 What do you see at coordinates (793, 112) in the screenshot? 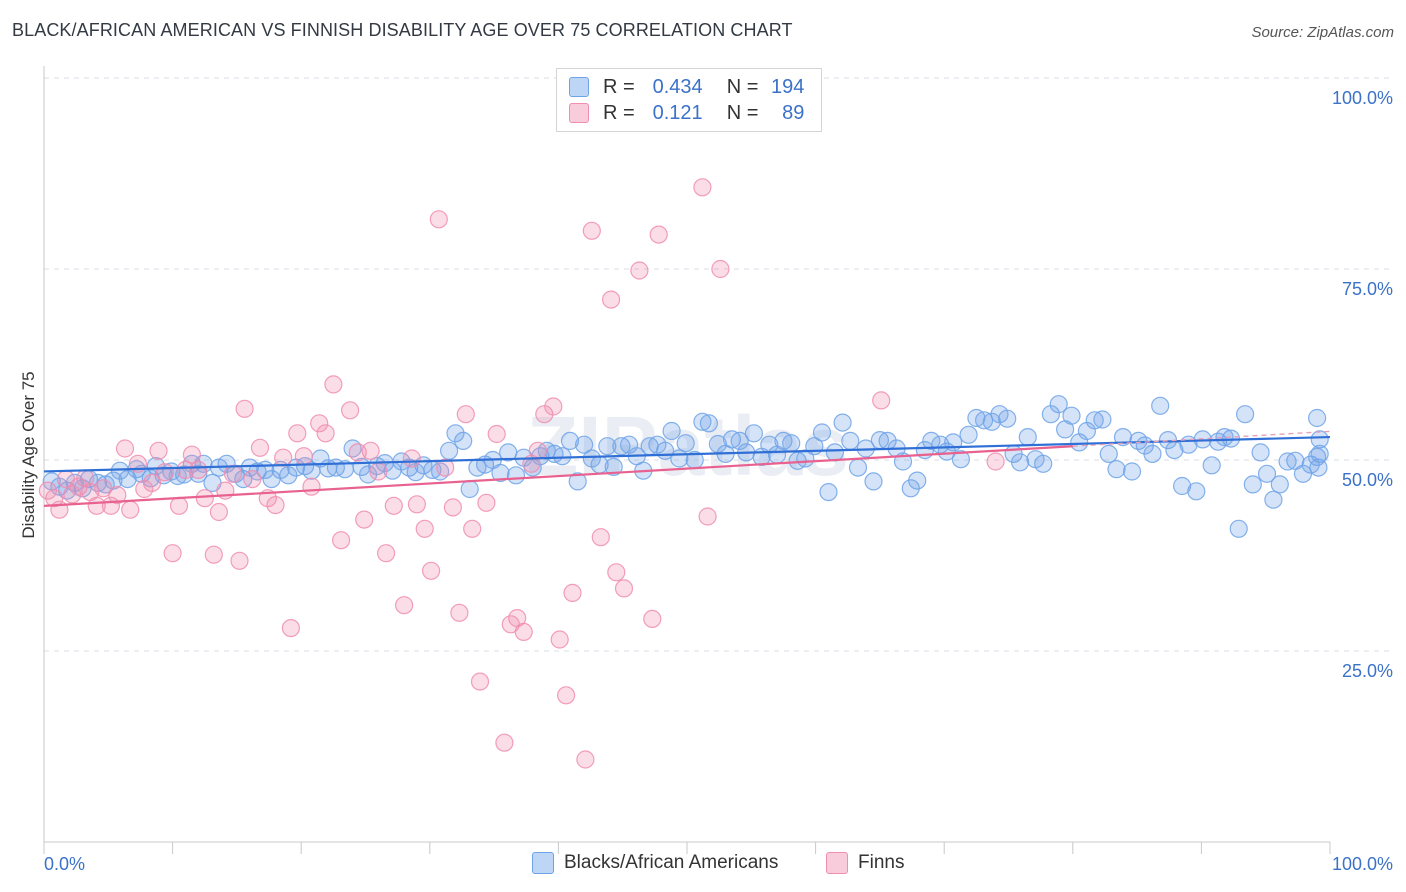
I see `legend-n-value: 89` at bounding box center [793, 112].